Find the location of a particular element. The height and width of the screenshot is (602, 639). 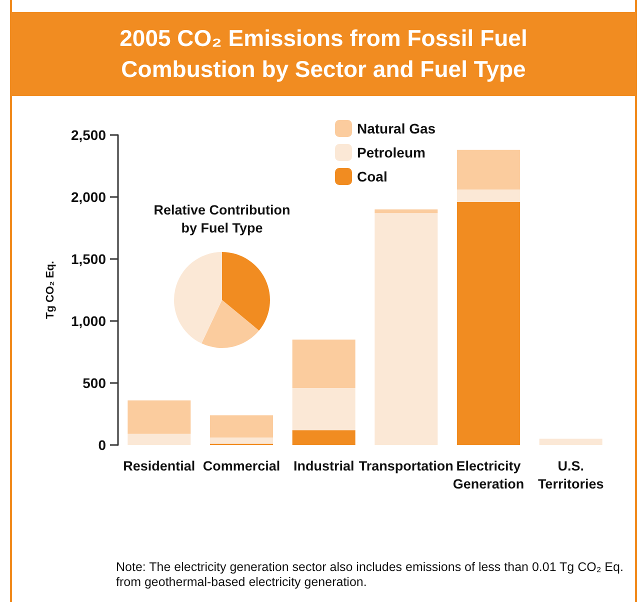

chart-title: Relative Contribution by Fuel Type is located at coordinates (222, 219).